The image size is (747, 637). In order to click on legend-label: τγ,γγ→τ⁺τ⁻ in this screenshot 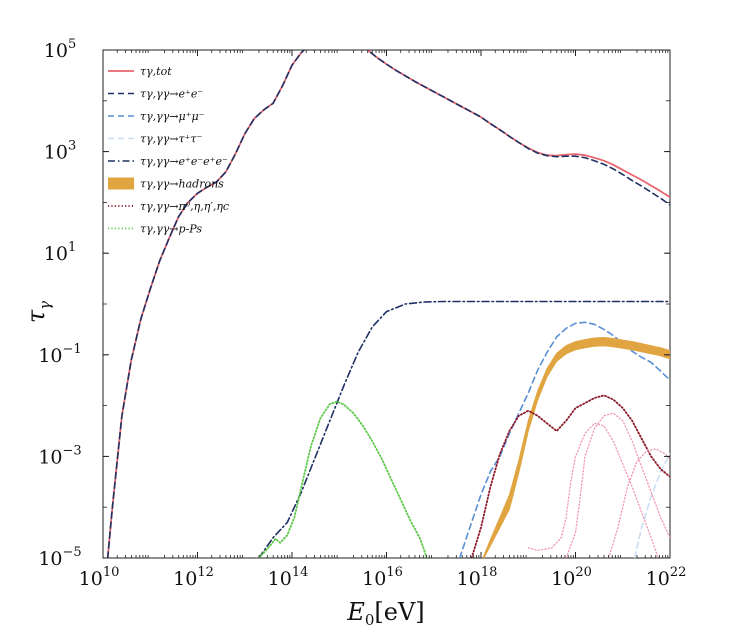, I will do `click(171, 139)`.